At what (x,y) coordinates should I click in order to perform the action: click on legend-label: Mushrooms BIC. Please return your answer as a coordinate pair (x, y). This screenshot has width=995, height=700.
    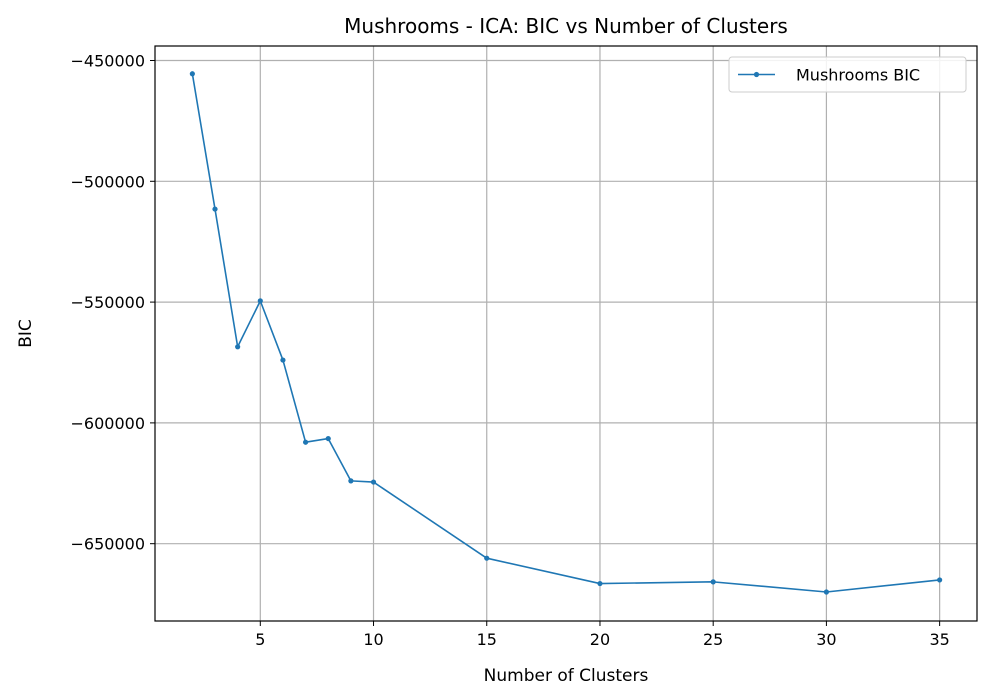
    Looking at the image, I should click on (858, 75).